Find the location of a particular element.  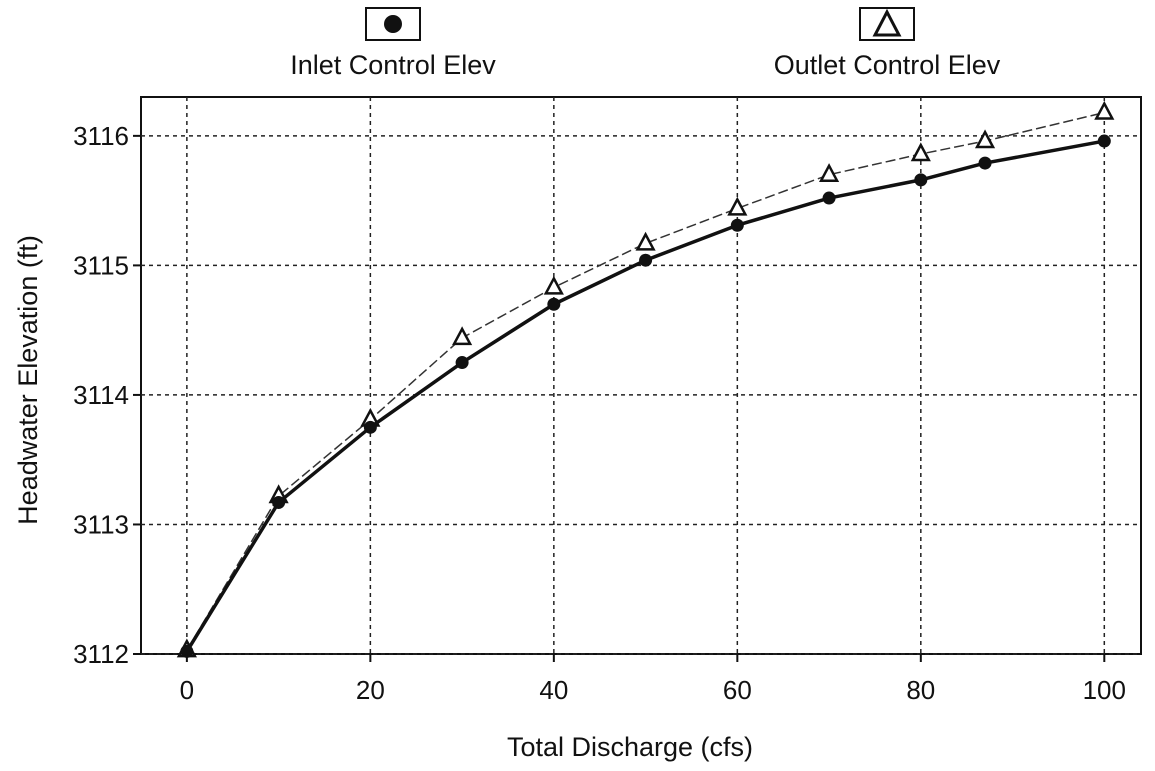

legend-swatch-inlet is located at coordinates (393, 24).